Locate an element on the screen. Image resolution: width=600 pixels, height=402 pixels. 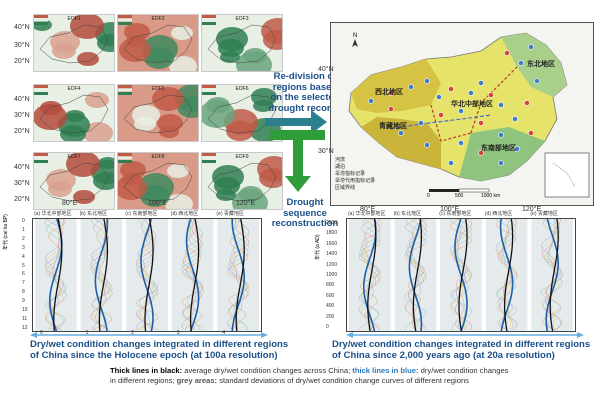
x-tick: 2 is located at coordinates (132, 333).